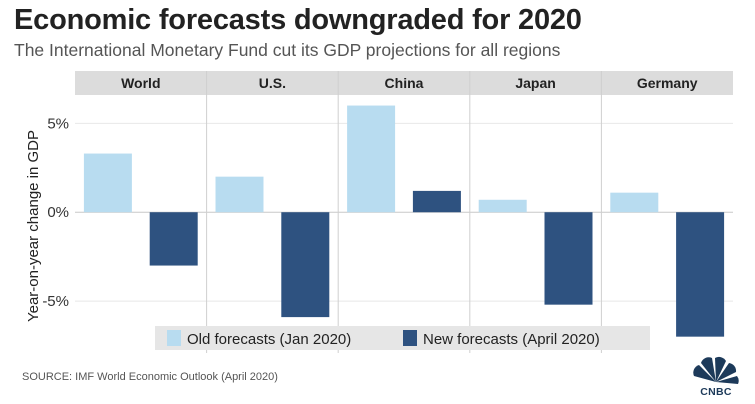  What do you see at coordinates (272, 83) in the screenshot?
I see `category-label: U.S.` at bounding box center [272, 83].